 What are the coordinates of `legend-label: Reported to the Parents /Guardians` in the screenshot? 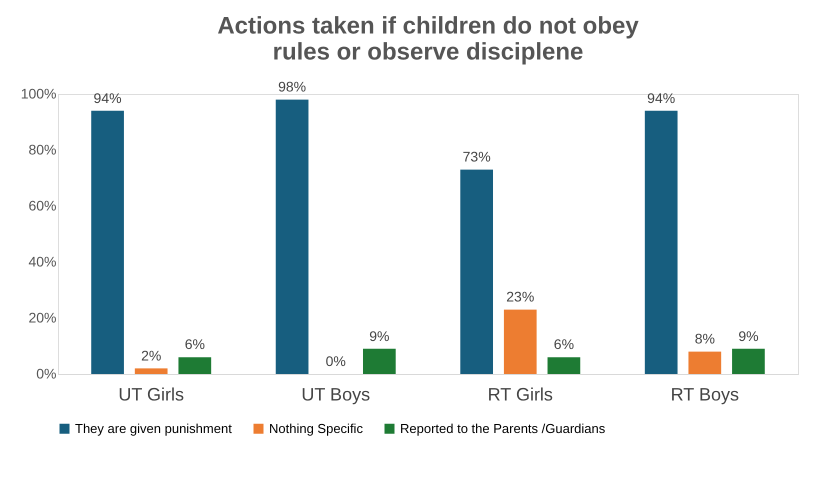 It's located at (503, 428).